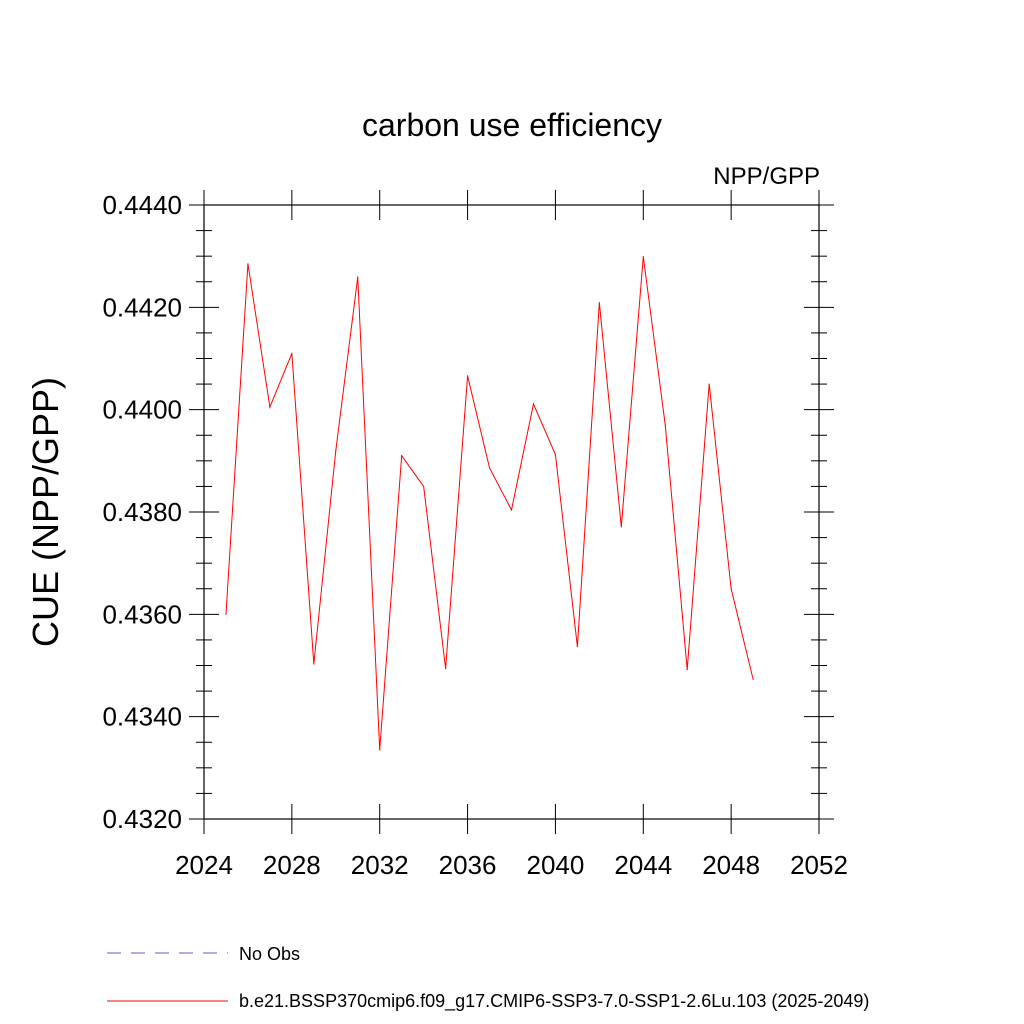 The image size is (1024, 1024). I want to click on x-tick-label: 2048, so click(731, 865).